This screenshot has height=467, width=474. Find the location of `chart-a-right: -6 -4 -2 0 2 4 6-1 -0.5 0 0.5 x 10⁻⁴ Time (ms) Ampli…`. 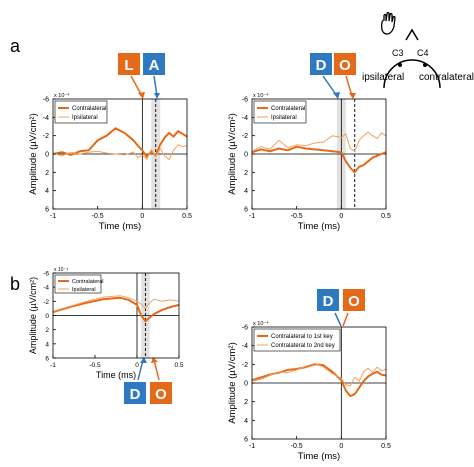

chart-a-right: -6 -4 -2 0 2 4 6-1 -0.5 0 0.5 x 10⁻⁴ Time (ms) Ampli… is located at coordinates (309, 162).